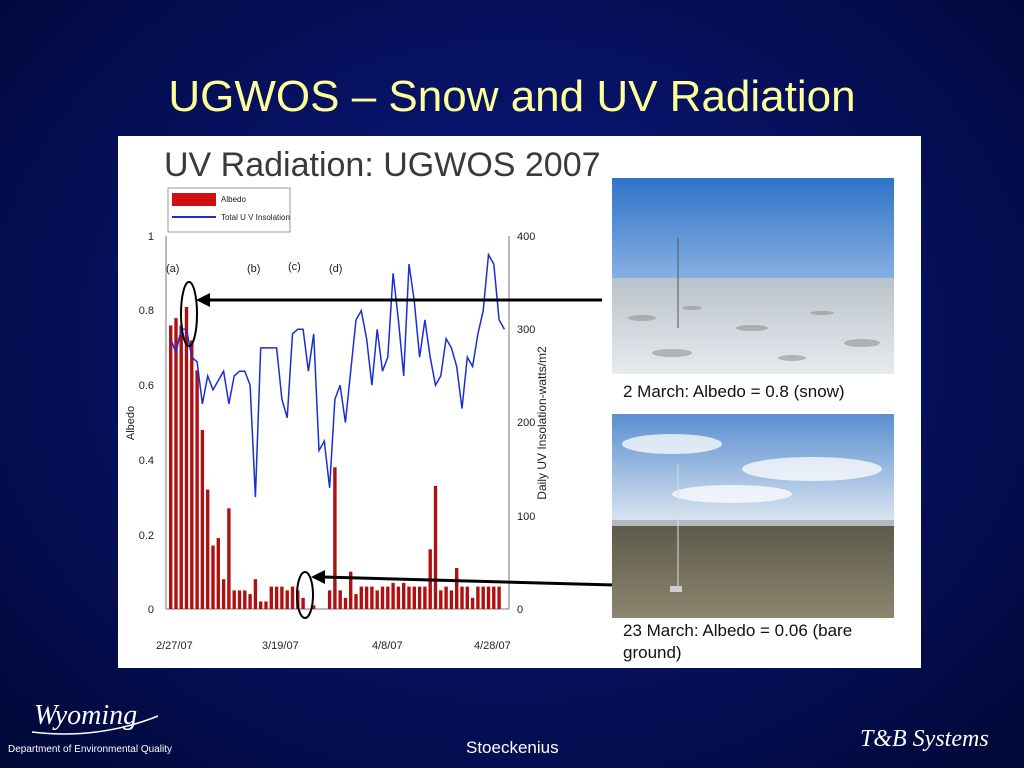 The width and height of the screenshot is (1024, 768). What do you see at coordinates (146, 461) in the screenshot?
I see `ytick-label: 0.4` at bounding box center [146, 461].